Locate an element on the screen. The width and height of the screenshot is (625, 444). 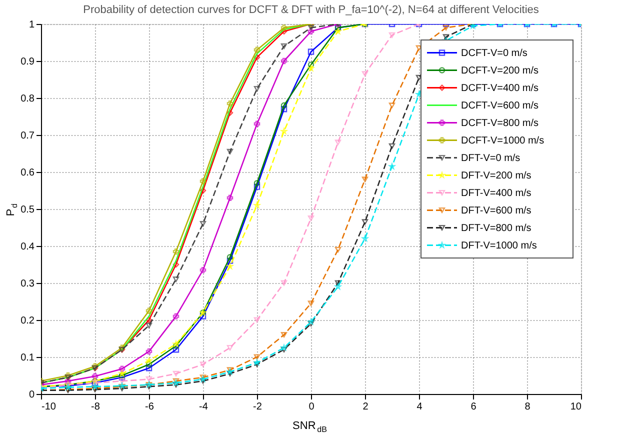
x-tick-label: -6 is located at coordinates (149, 407).